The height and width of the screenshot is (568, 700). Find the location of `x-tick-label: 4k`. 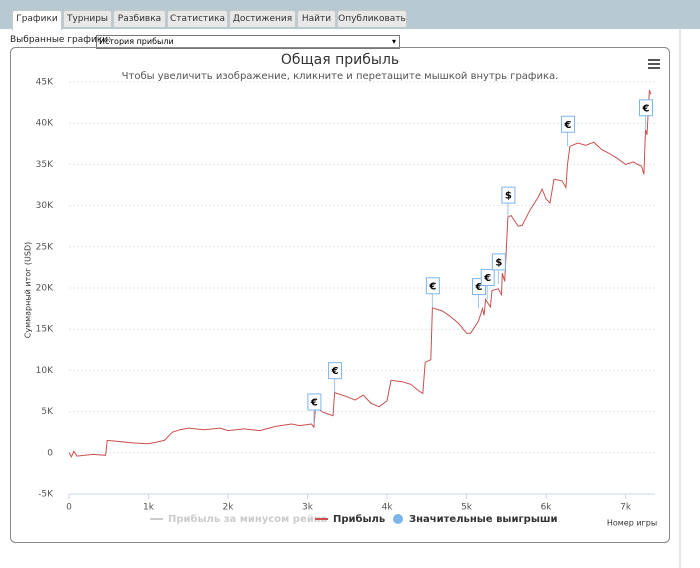

x-tick-label: 4k is located at coordinates (388, 508).